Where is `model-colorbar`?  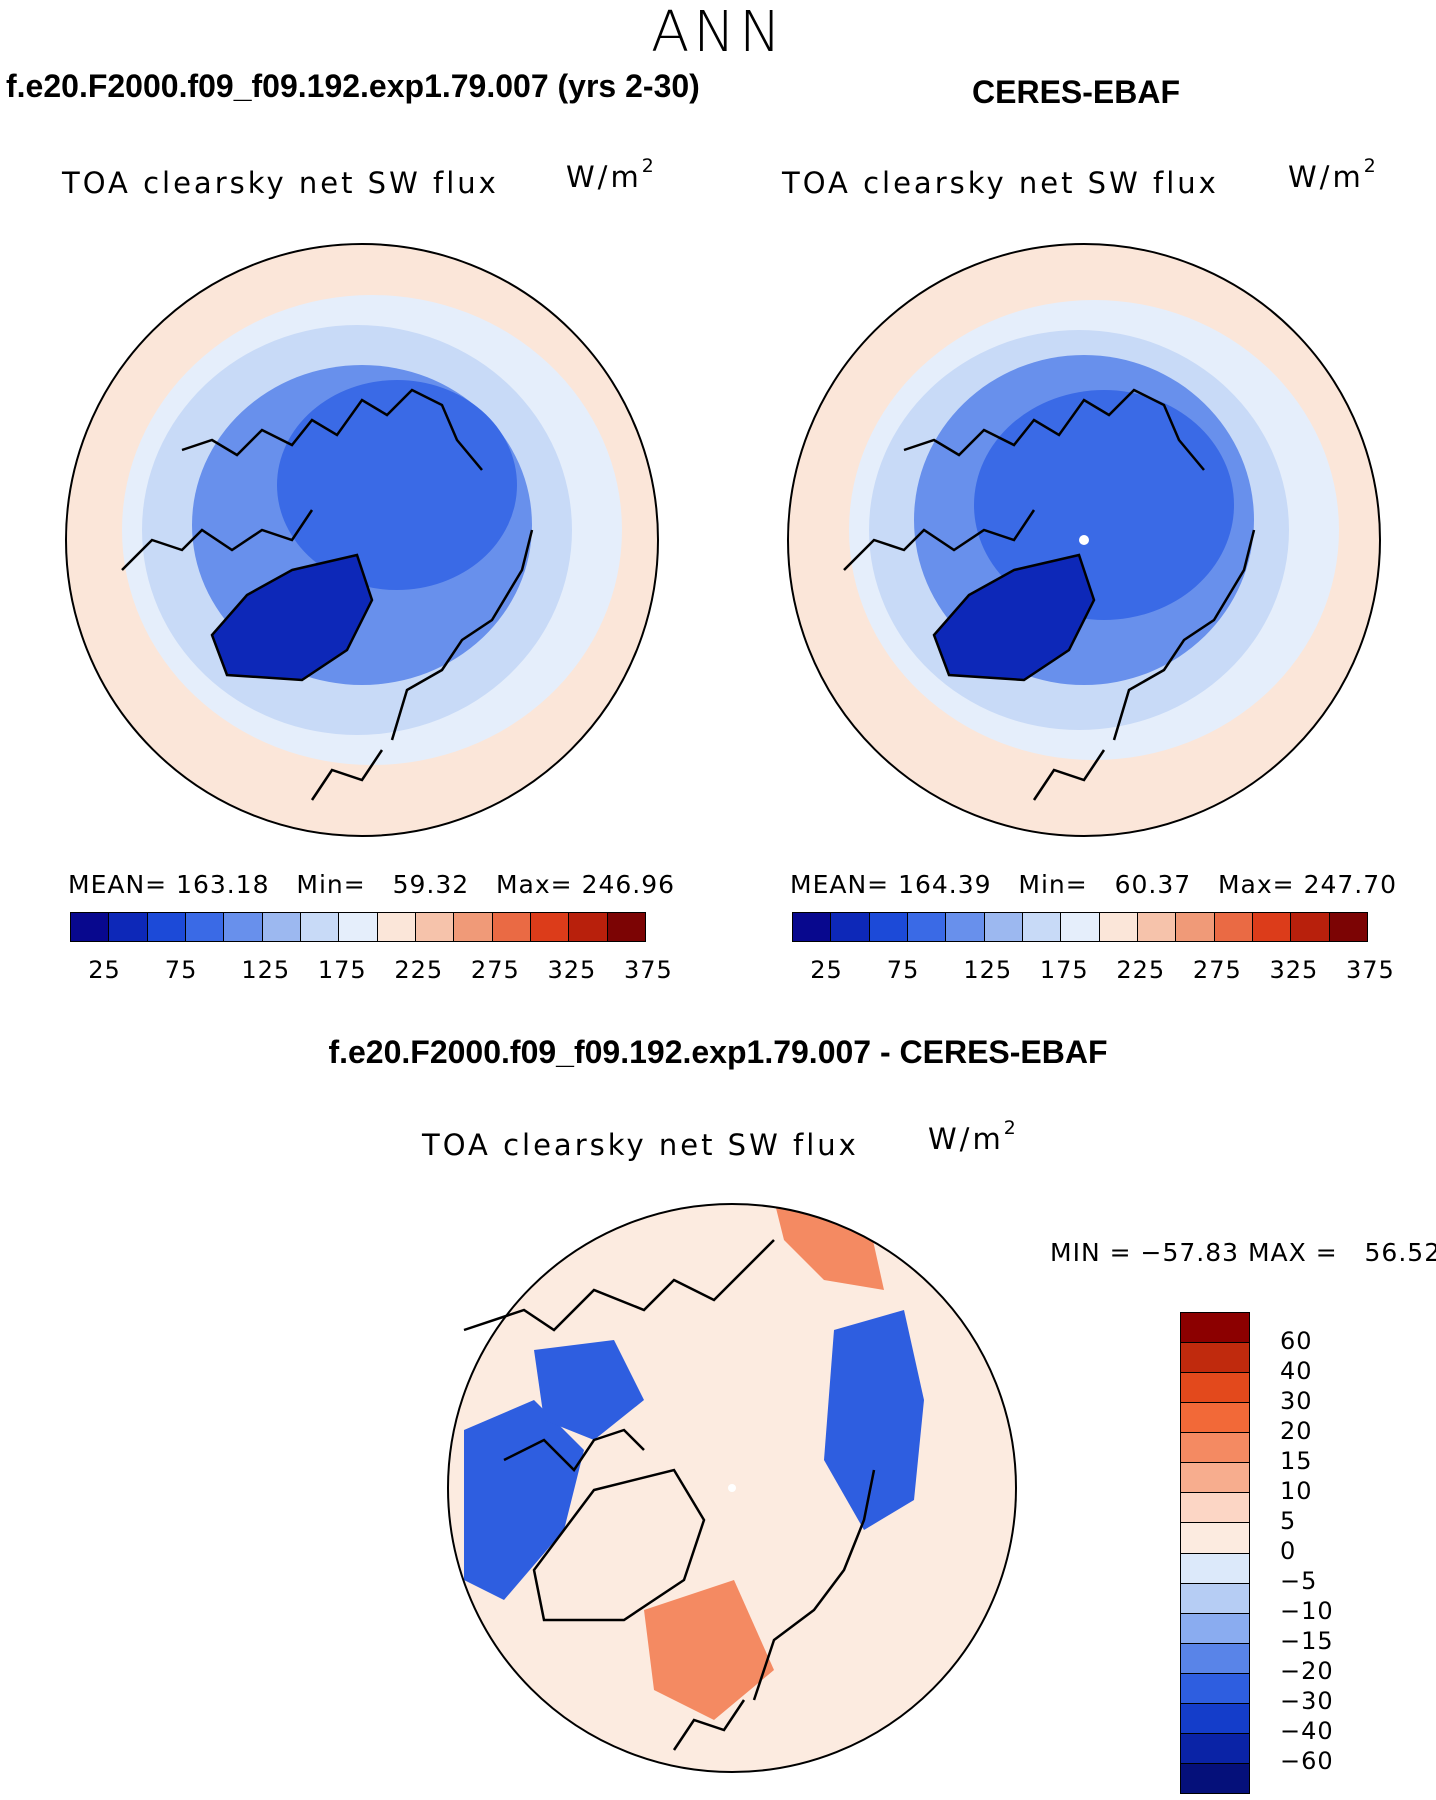
model-colorbar is located at coordinates (358, 927).